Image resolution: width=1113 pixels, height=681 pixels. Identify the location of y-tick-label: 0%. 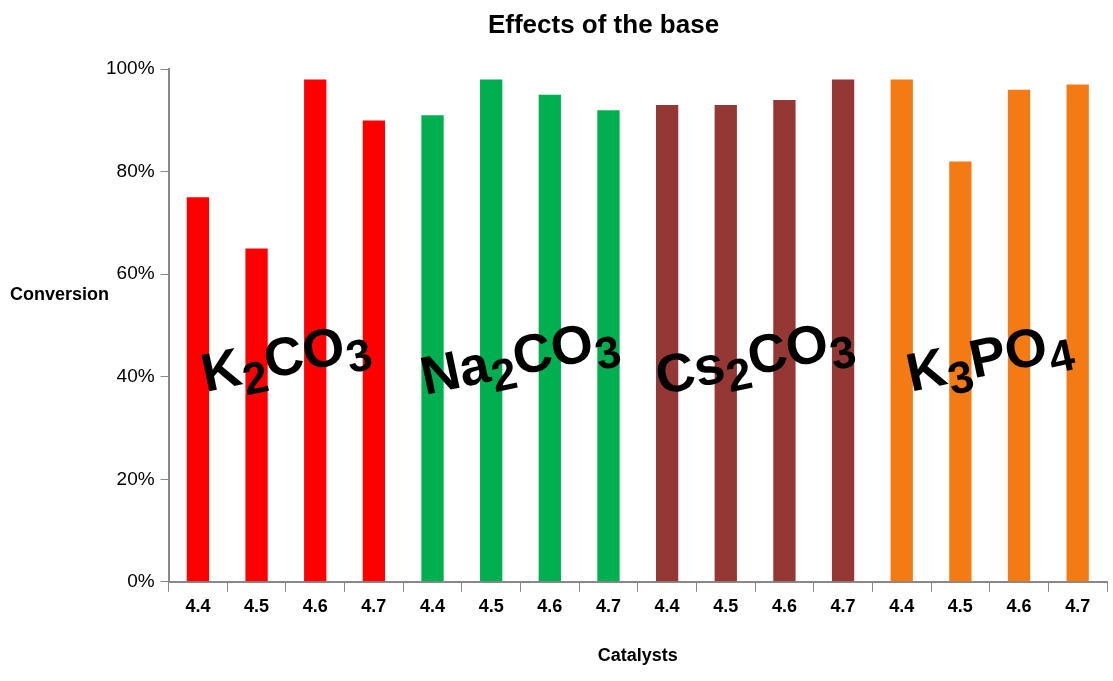
(141, 581).